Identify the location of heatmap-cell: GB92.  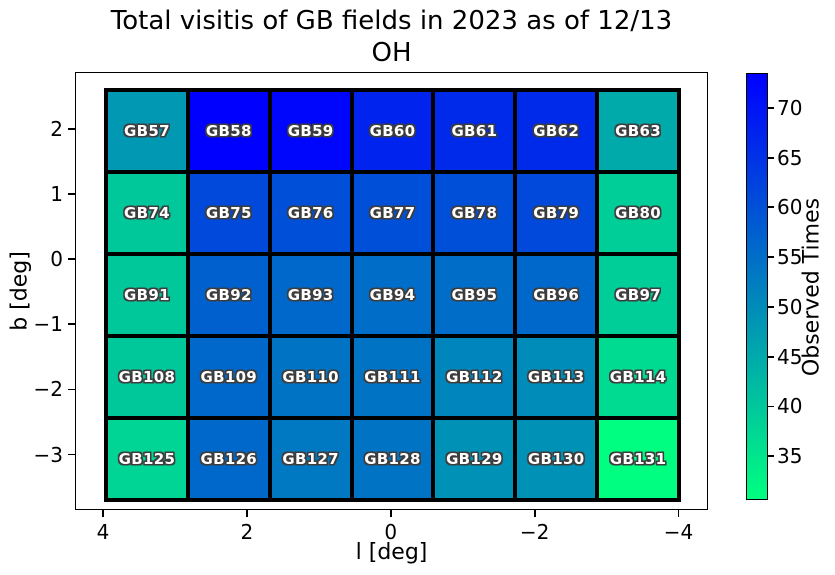
(228, 295).